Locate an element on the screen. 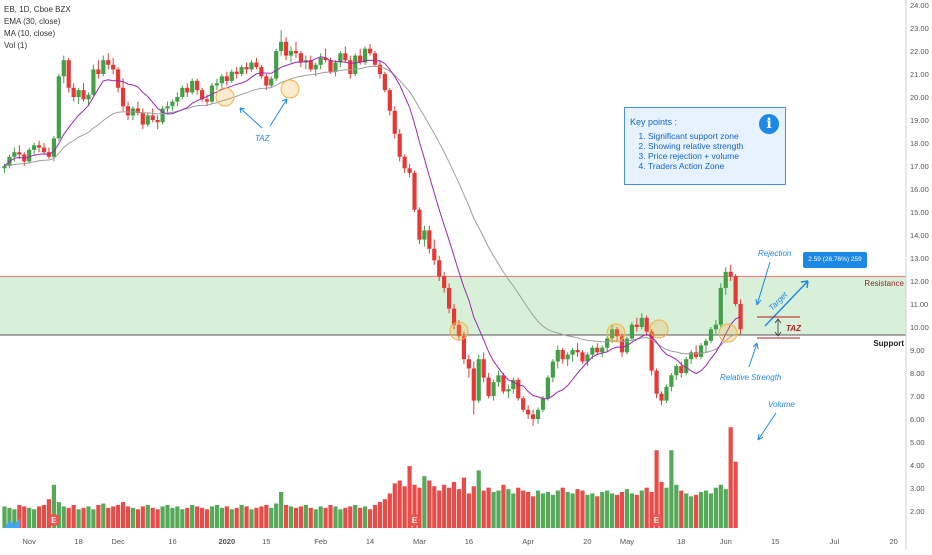  taz-circle is located at coordinates (728, 333).